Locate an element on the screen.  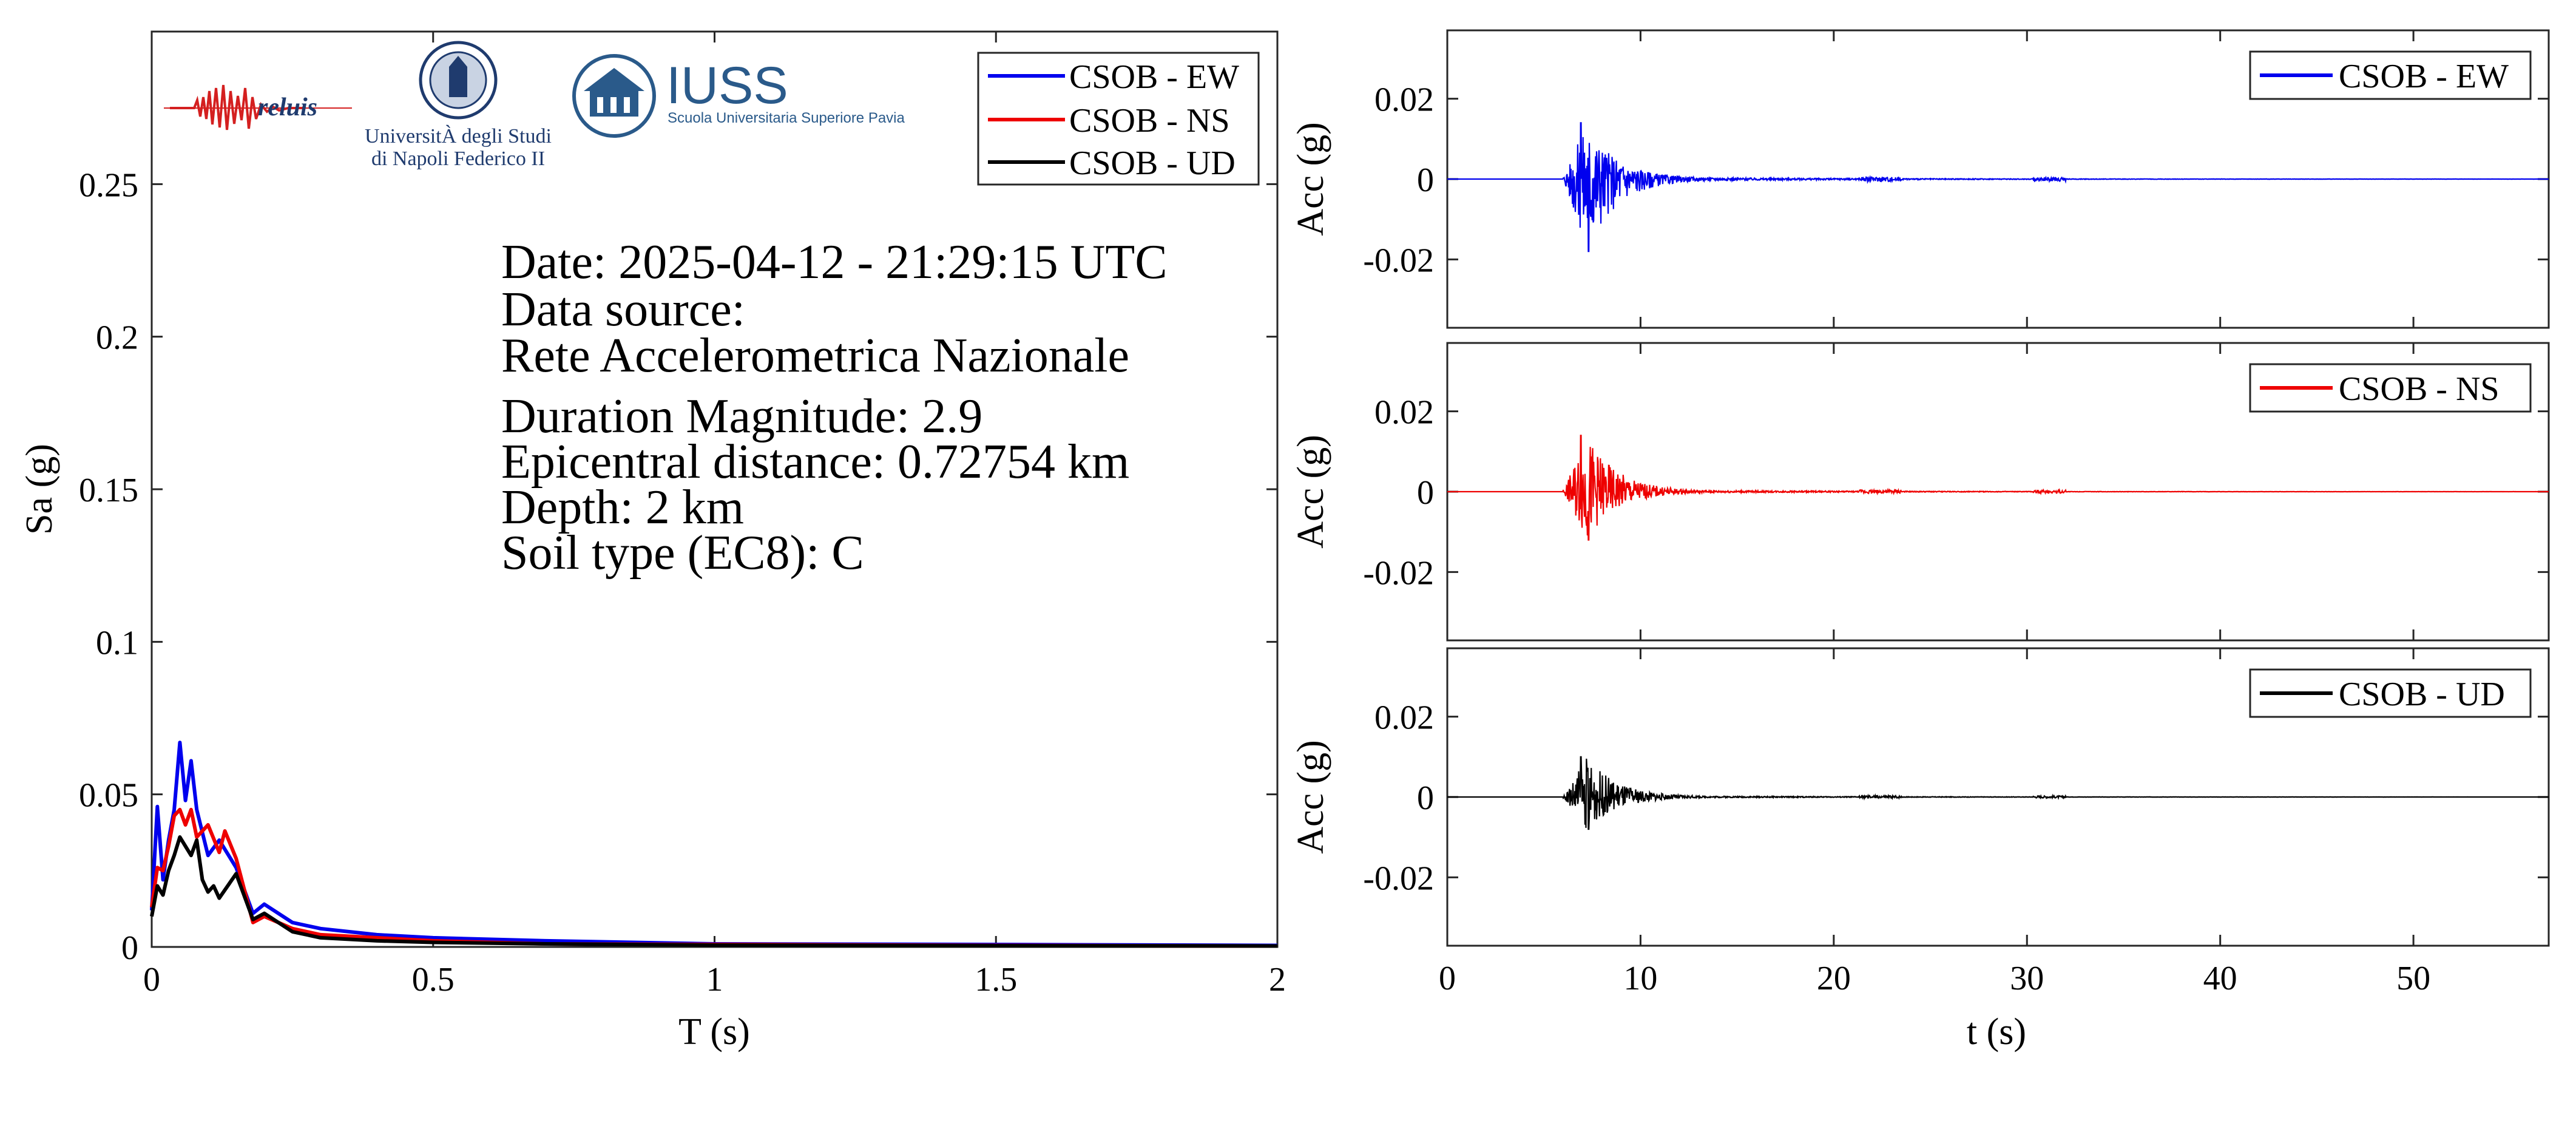
acc-ylabel-ud: Acc (g) is located at coordinates (1310, 797).